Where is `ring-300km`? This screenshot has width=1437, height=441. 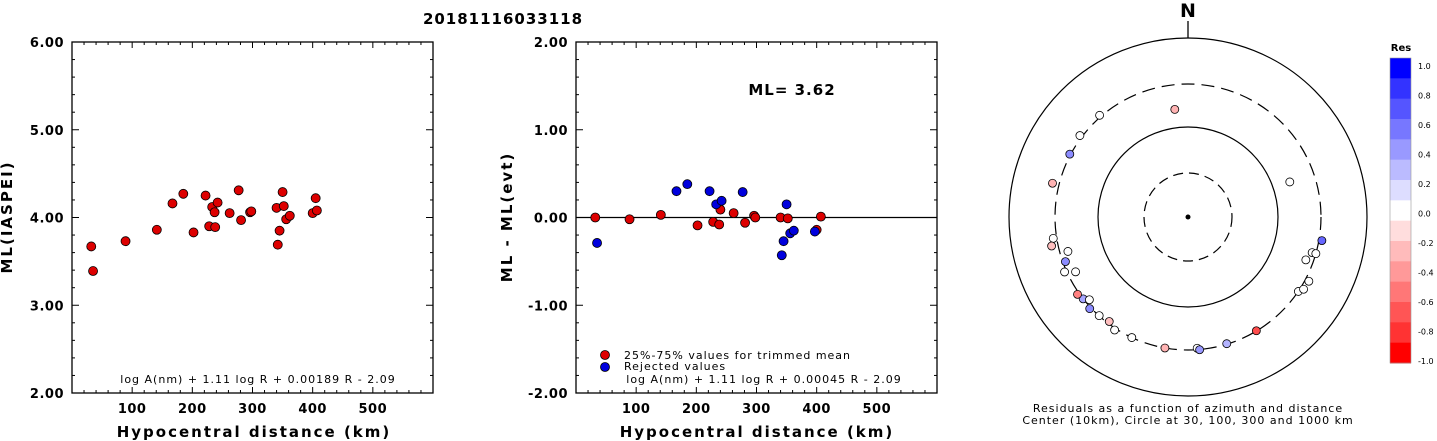 ring-300km is located at coordinates (1188, 217).